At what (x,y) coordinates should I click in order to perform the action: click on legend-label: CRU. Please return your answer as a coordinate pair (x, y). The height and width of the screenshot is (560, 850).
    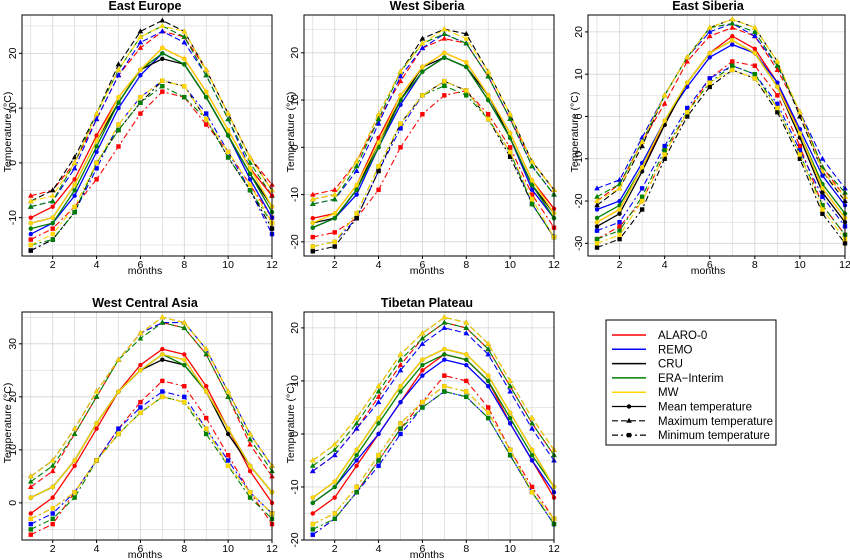
    Looking at the image, I should click on (670, 365).